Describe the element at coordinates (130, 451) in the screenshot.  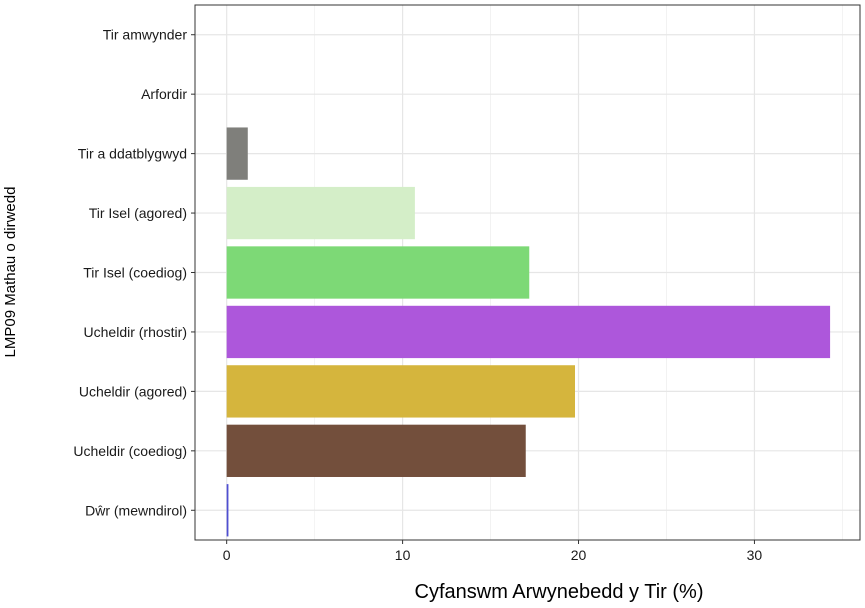
I see `y-tick-label: Ucheldir (coediog)` at that location.